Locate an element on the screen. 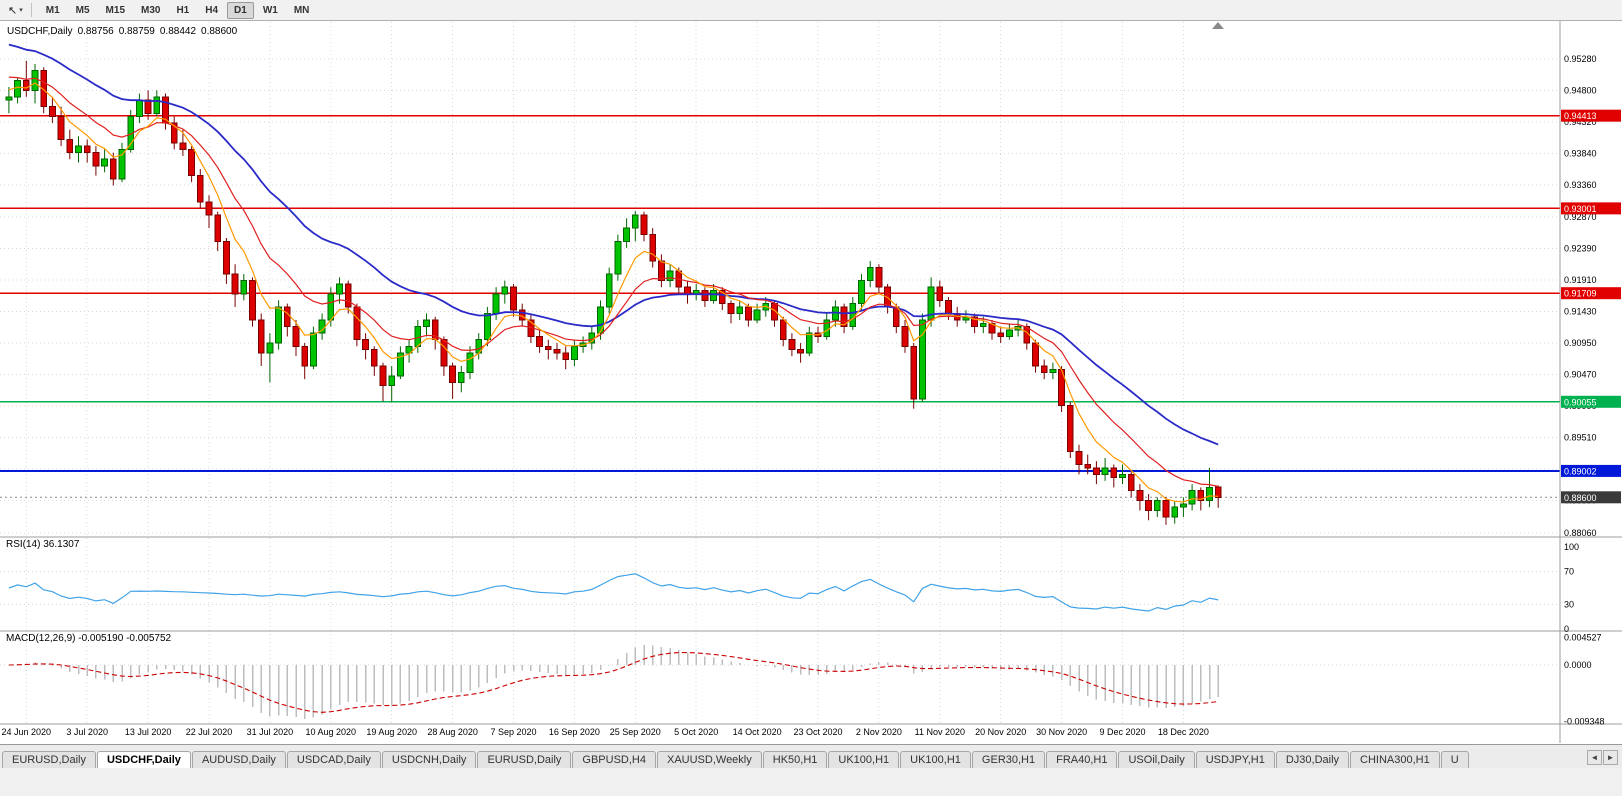  tab-scroll-right-button: ► is located at coordinates (1610, 757).